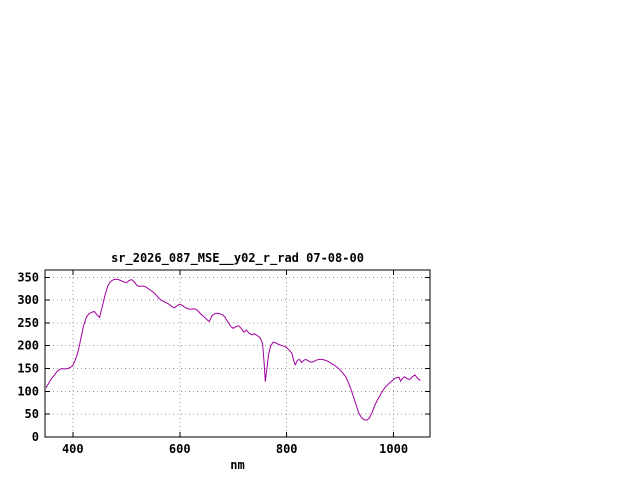  Describe the element at coordinates (28, 300) in the screenshot. I see `y-tick-label: 300` at that location.